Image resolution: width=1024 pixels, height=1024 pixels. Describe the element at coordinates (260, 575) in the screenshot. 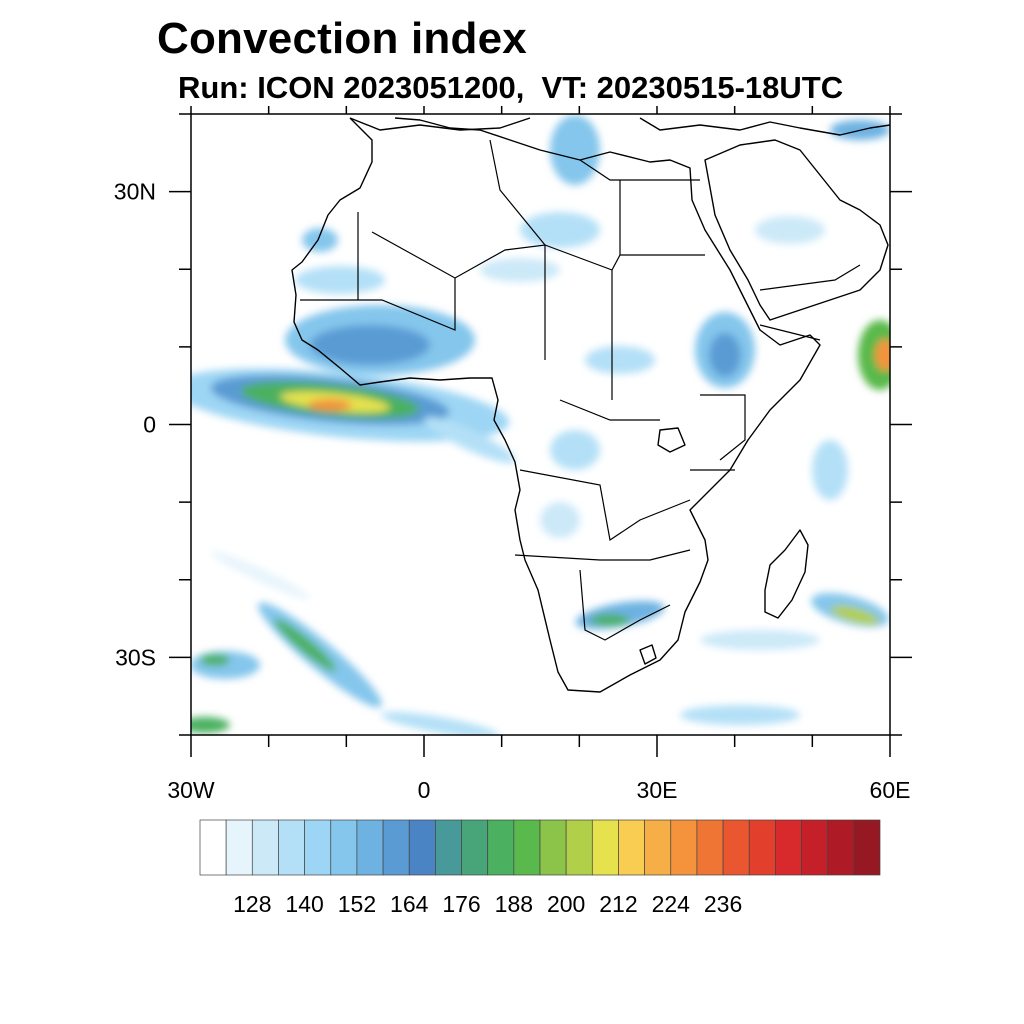

I see `mid-atlantic-streak` at that location.